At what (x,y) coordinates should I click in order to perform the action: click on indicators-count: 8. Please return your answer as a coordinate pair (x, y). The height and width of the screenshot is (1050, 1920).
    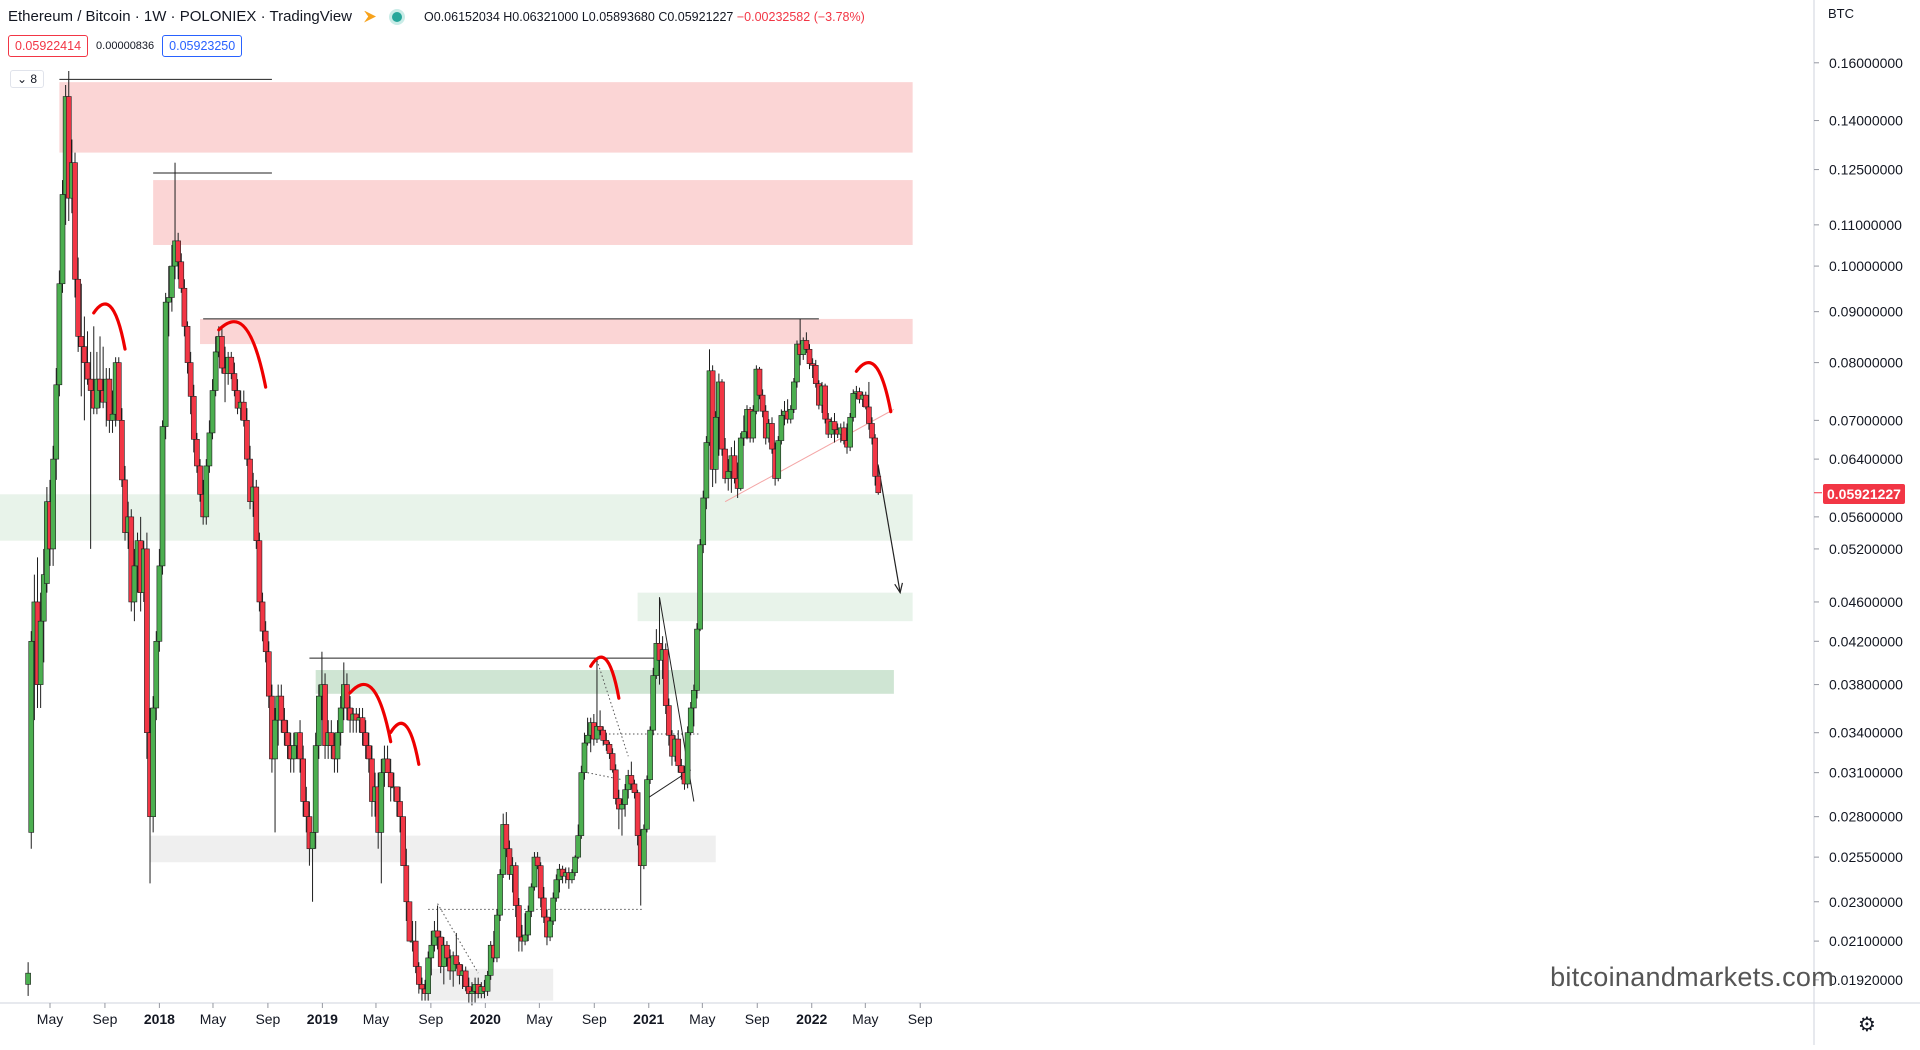
    Looking at the image, I should click on (34, 79).